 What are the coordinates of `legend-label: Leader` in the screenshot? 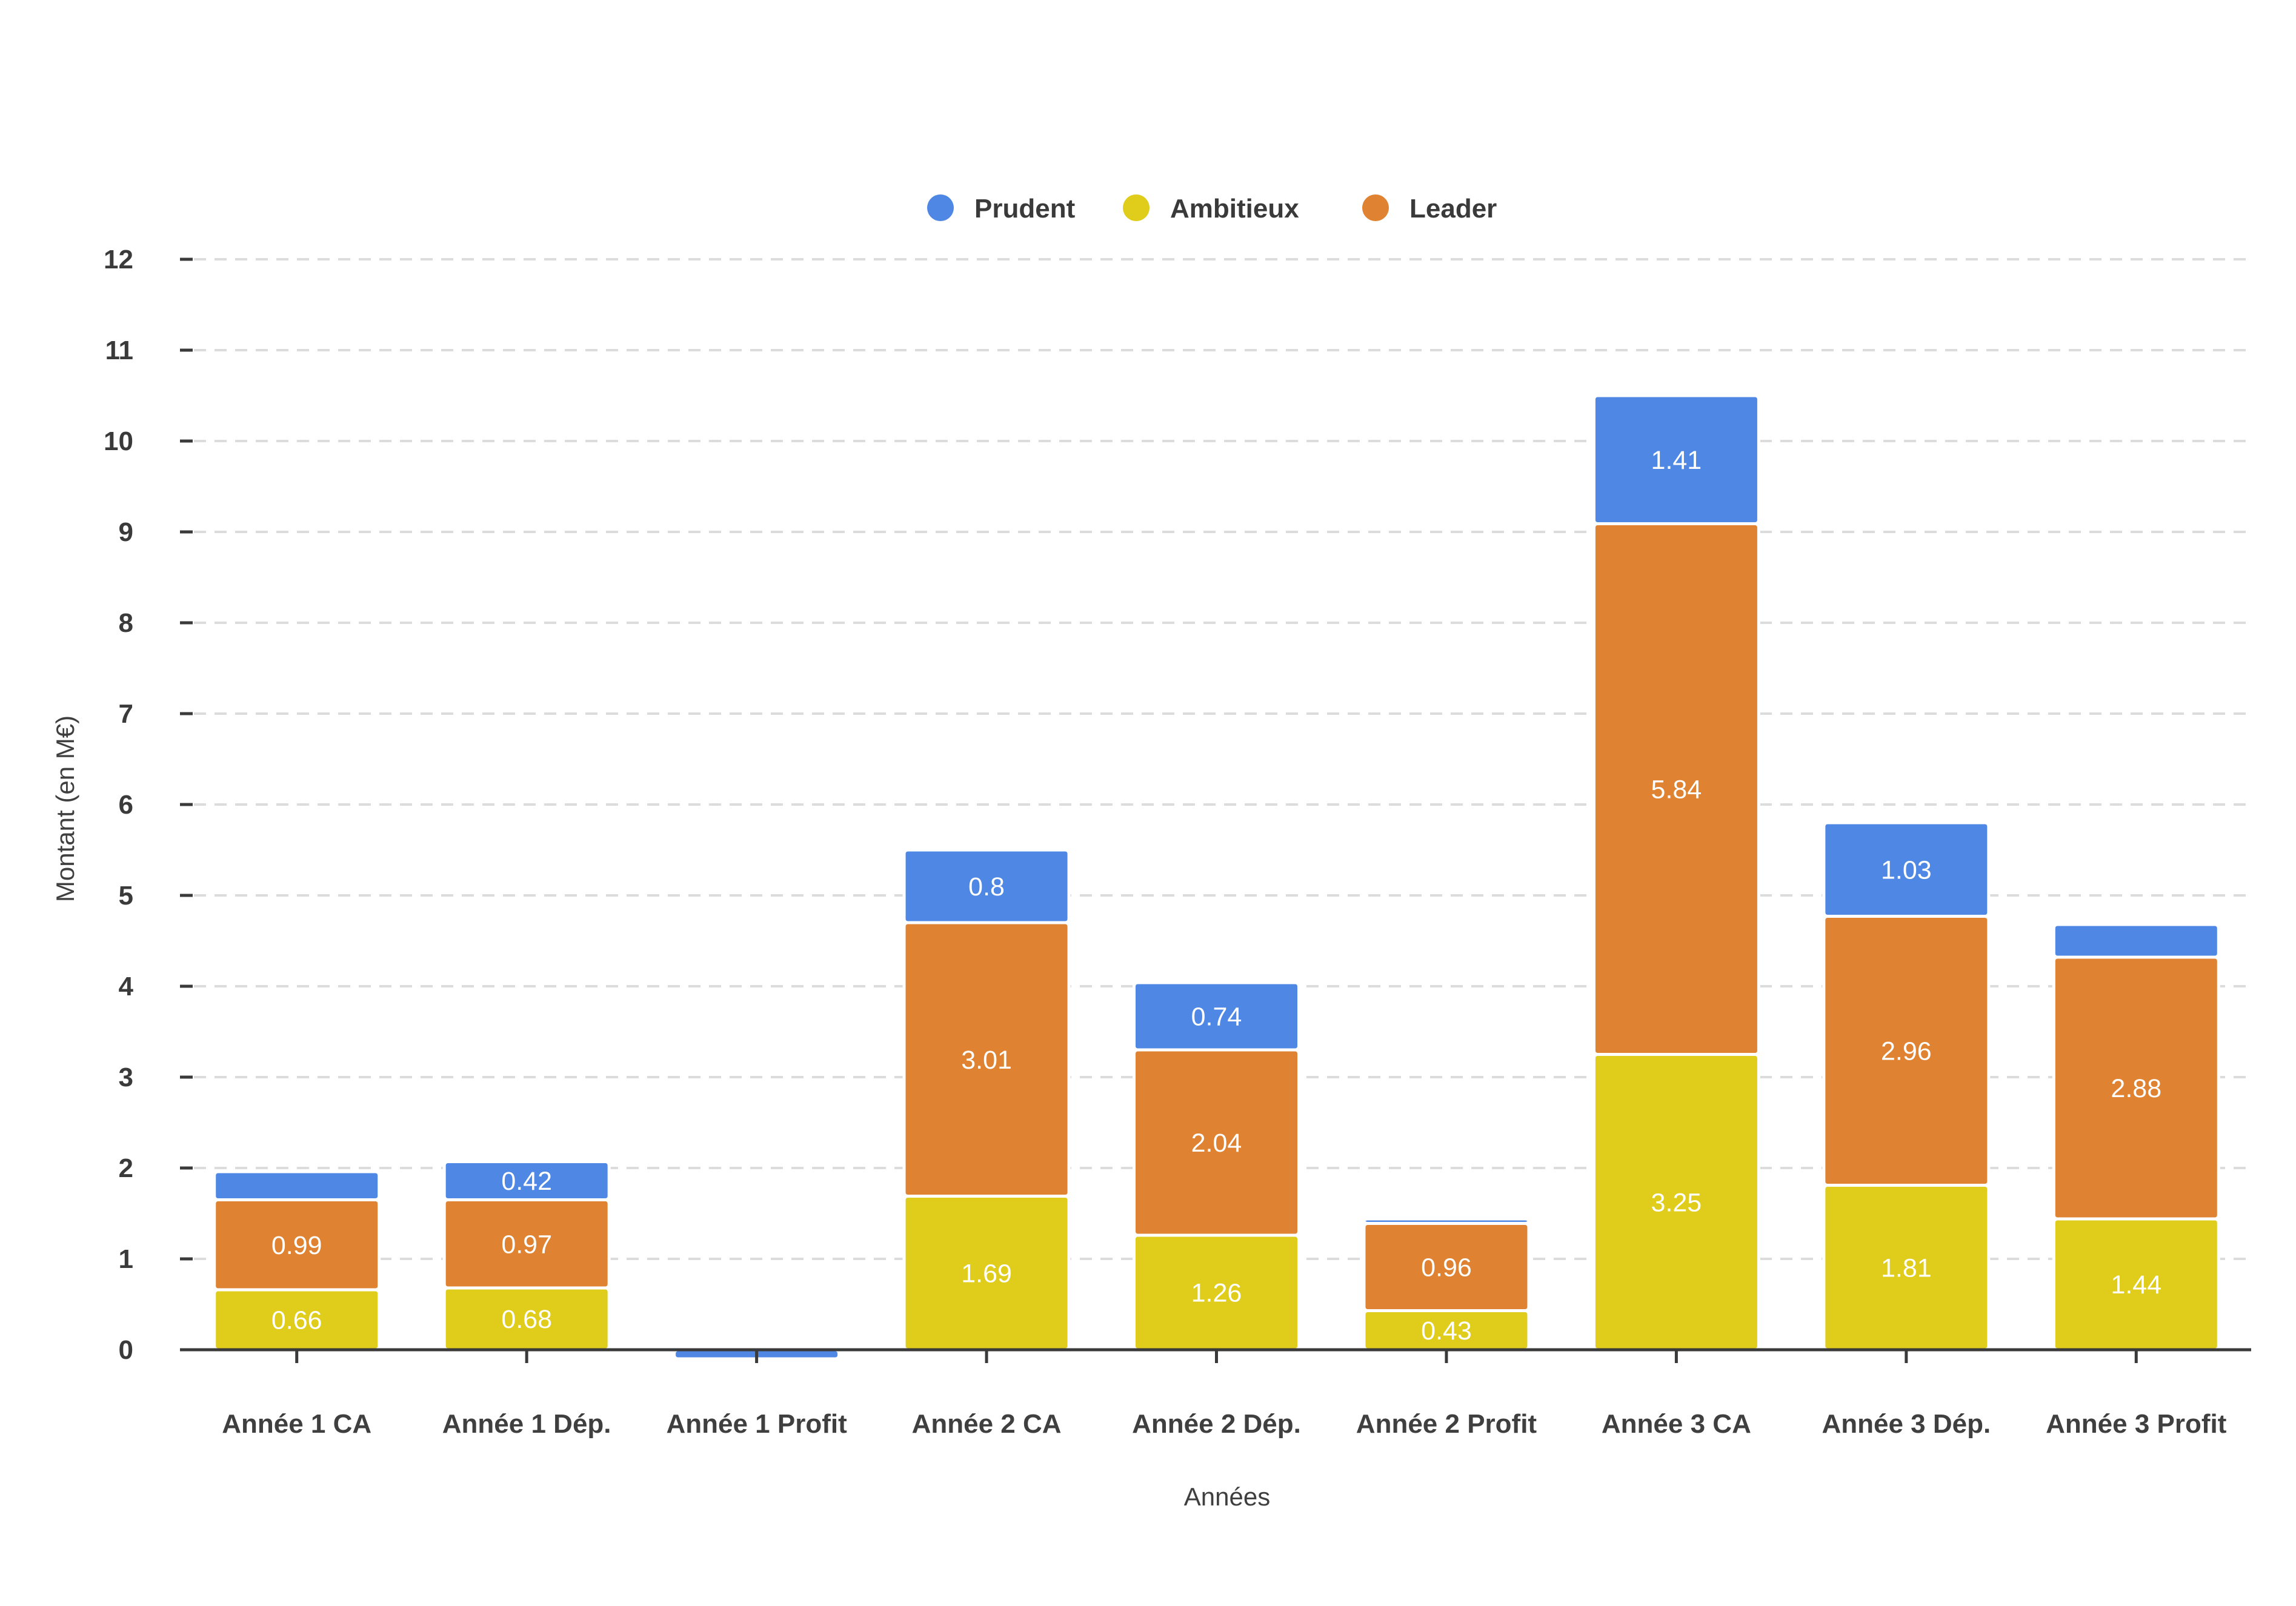 It's located at (1453, 209).